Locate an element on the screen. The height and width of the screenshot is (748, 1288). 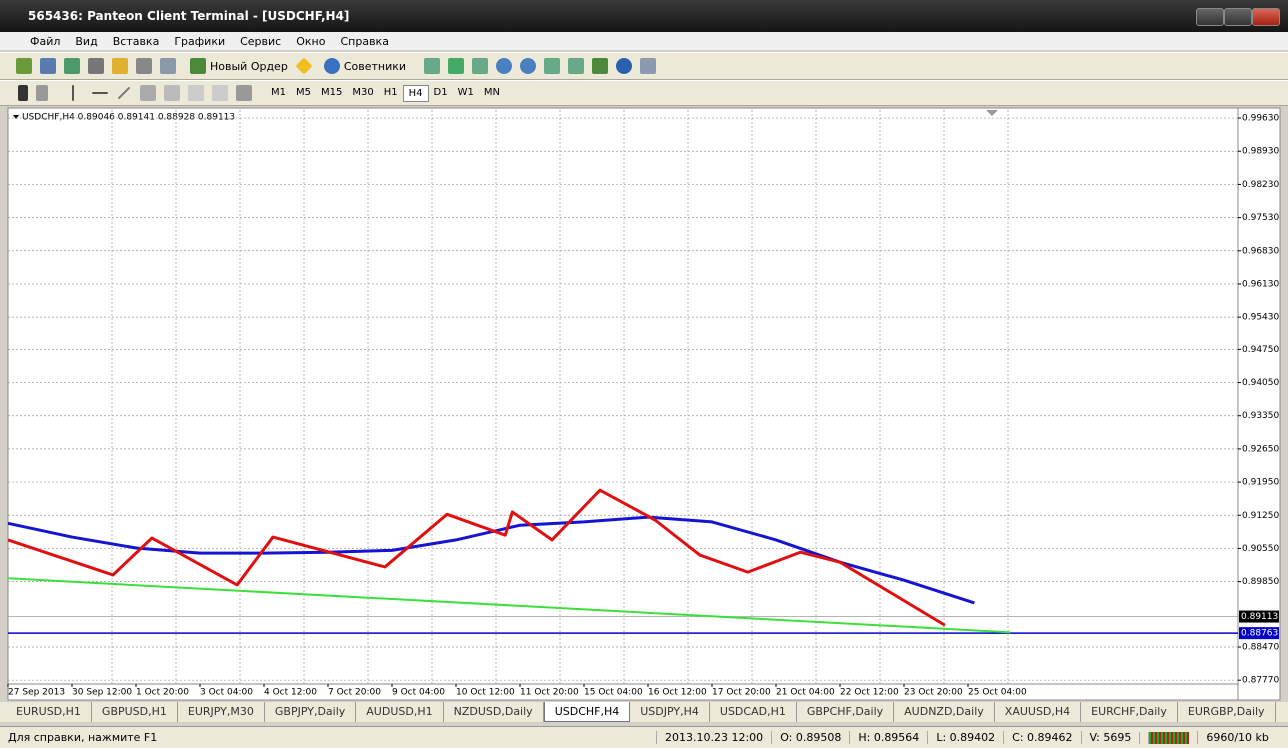
close-button is located at coordinates (1266, 17).